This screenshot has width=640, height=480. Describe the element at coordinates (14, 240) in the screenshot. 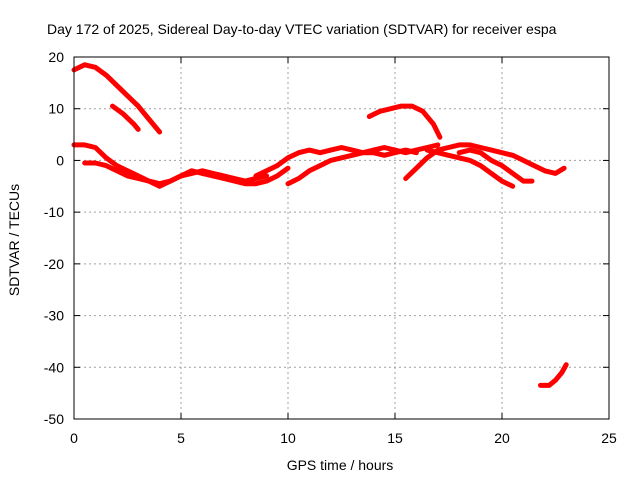

I see `y-axis-label: SDTVAR / TECUs` at that location.